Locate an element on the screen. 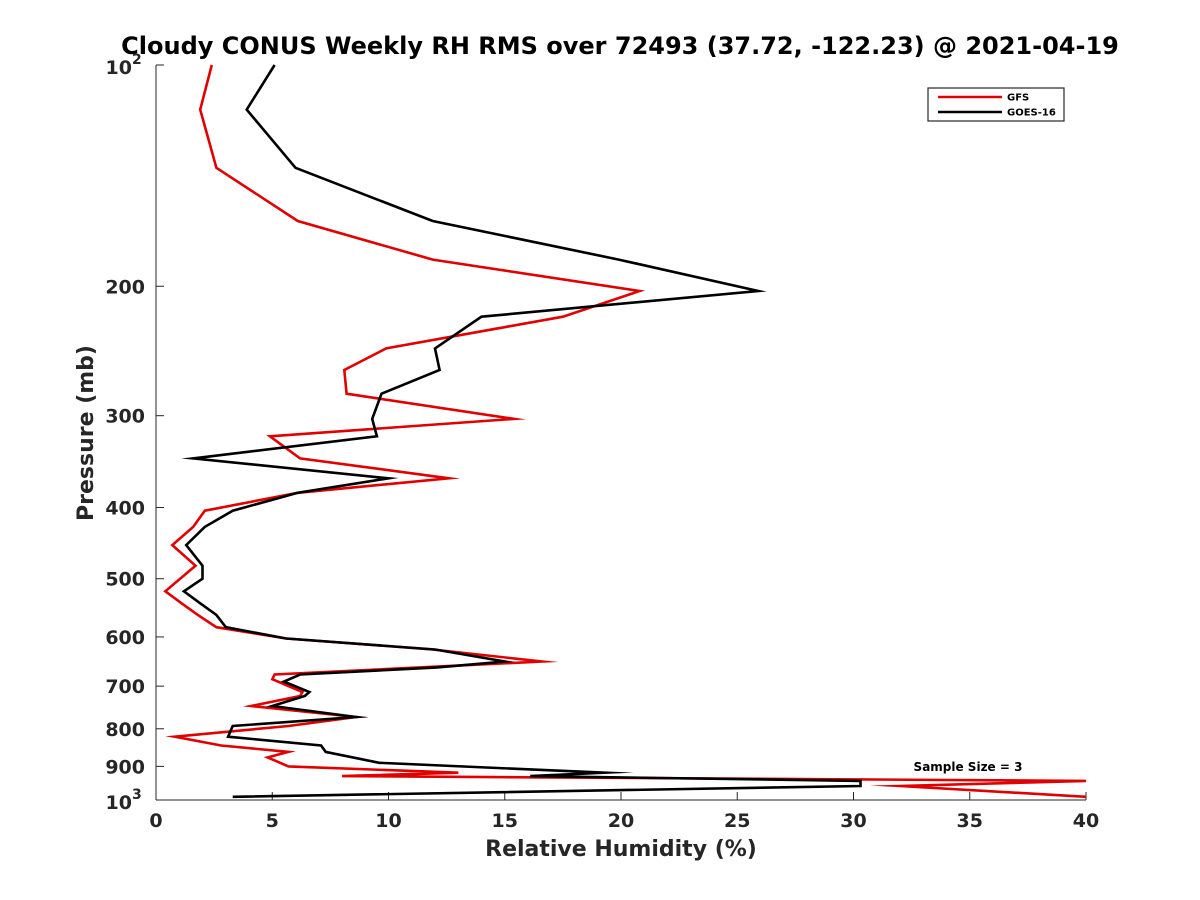 The height and width of the screenshot is (900, 1200). y-tick-label: 500 is located at coordinates (125, 580).